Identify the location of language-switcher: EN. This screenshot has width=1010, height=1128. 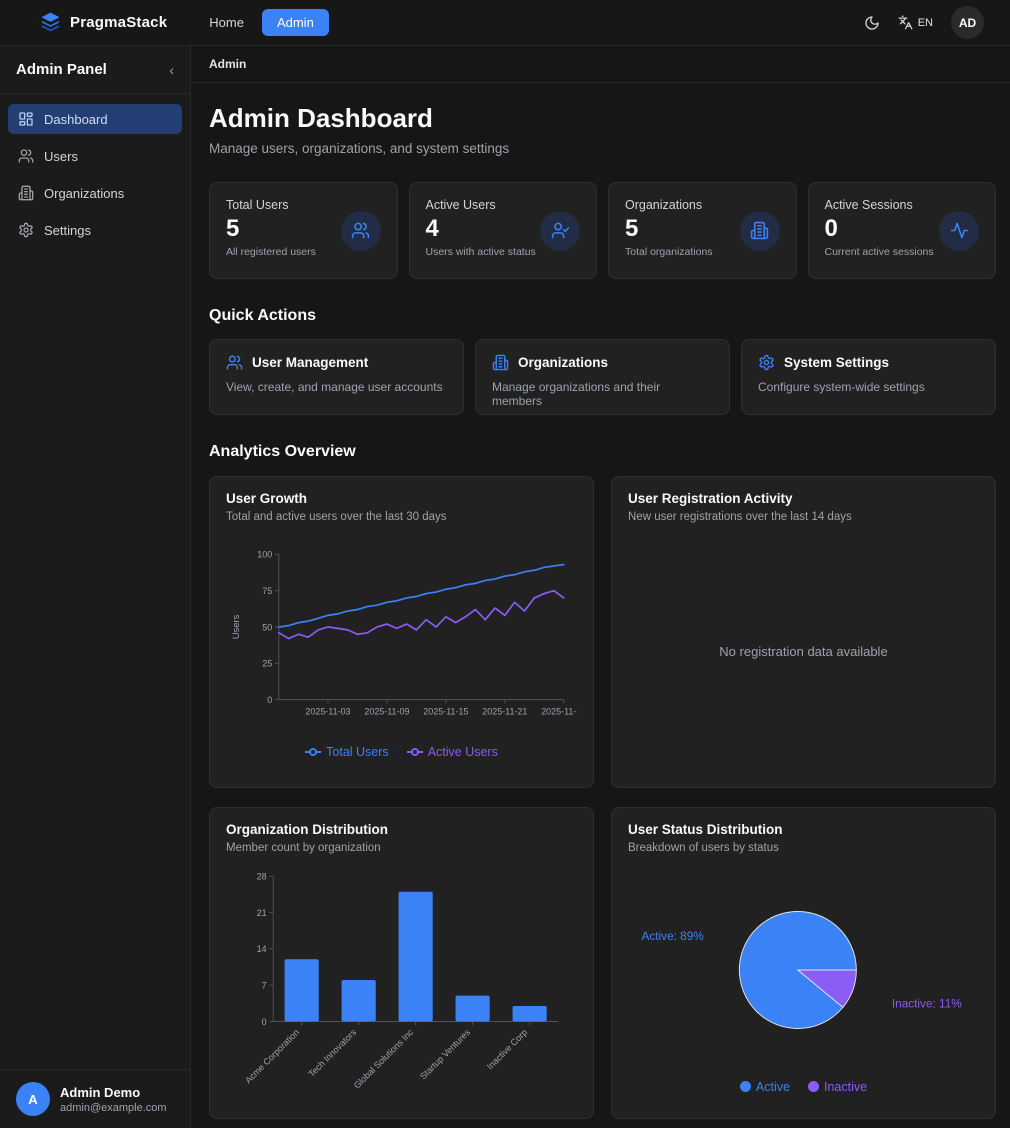
(915, 22).